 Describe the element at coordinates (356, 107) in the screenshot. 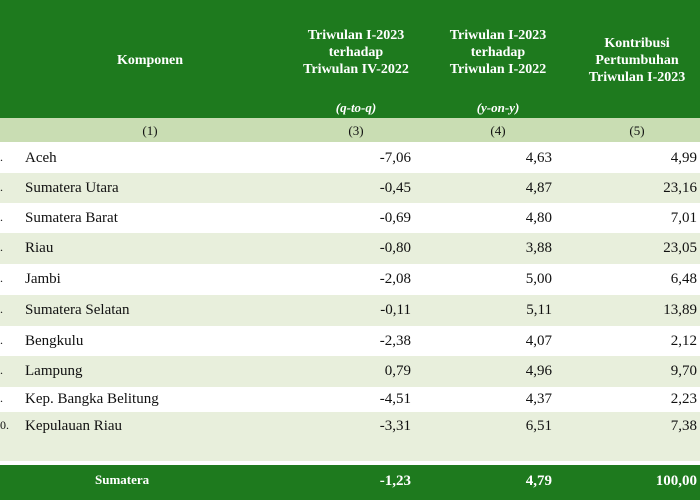

I see `header-qtoq-sub: (q-to-q)` at that location.